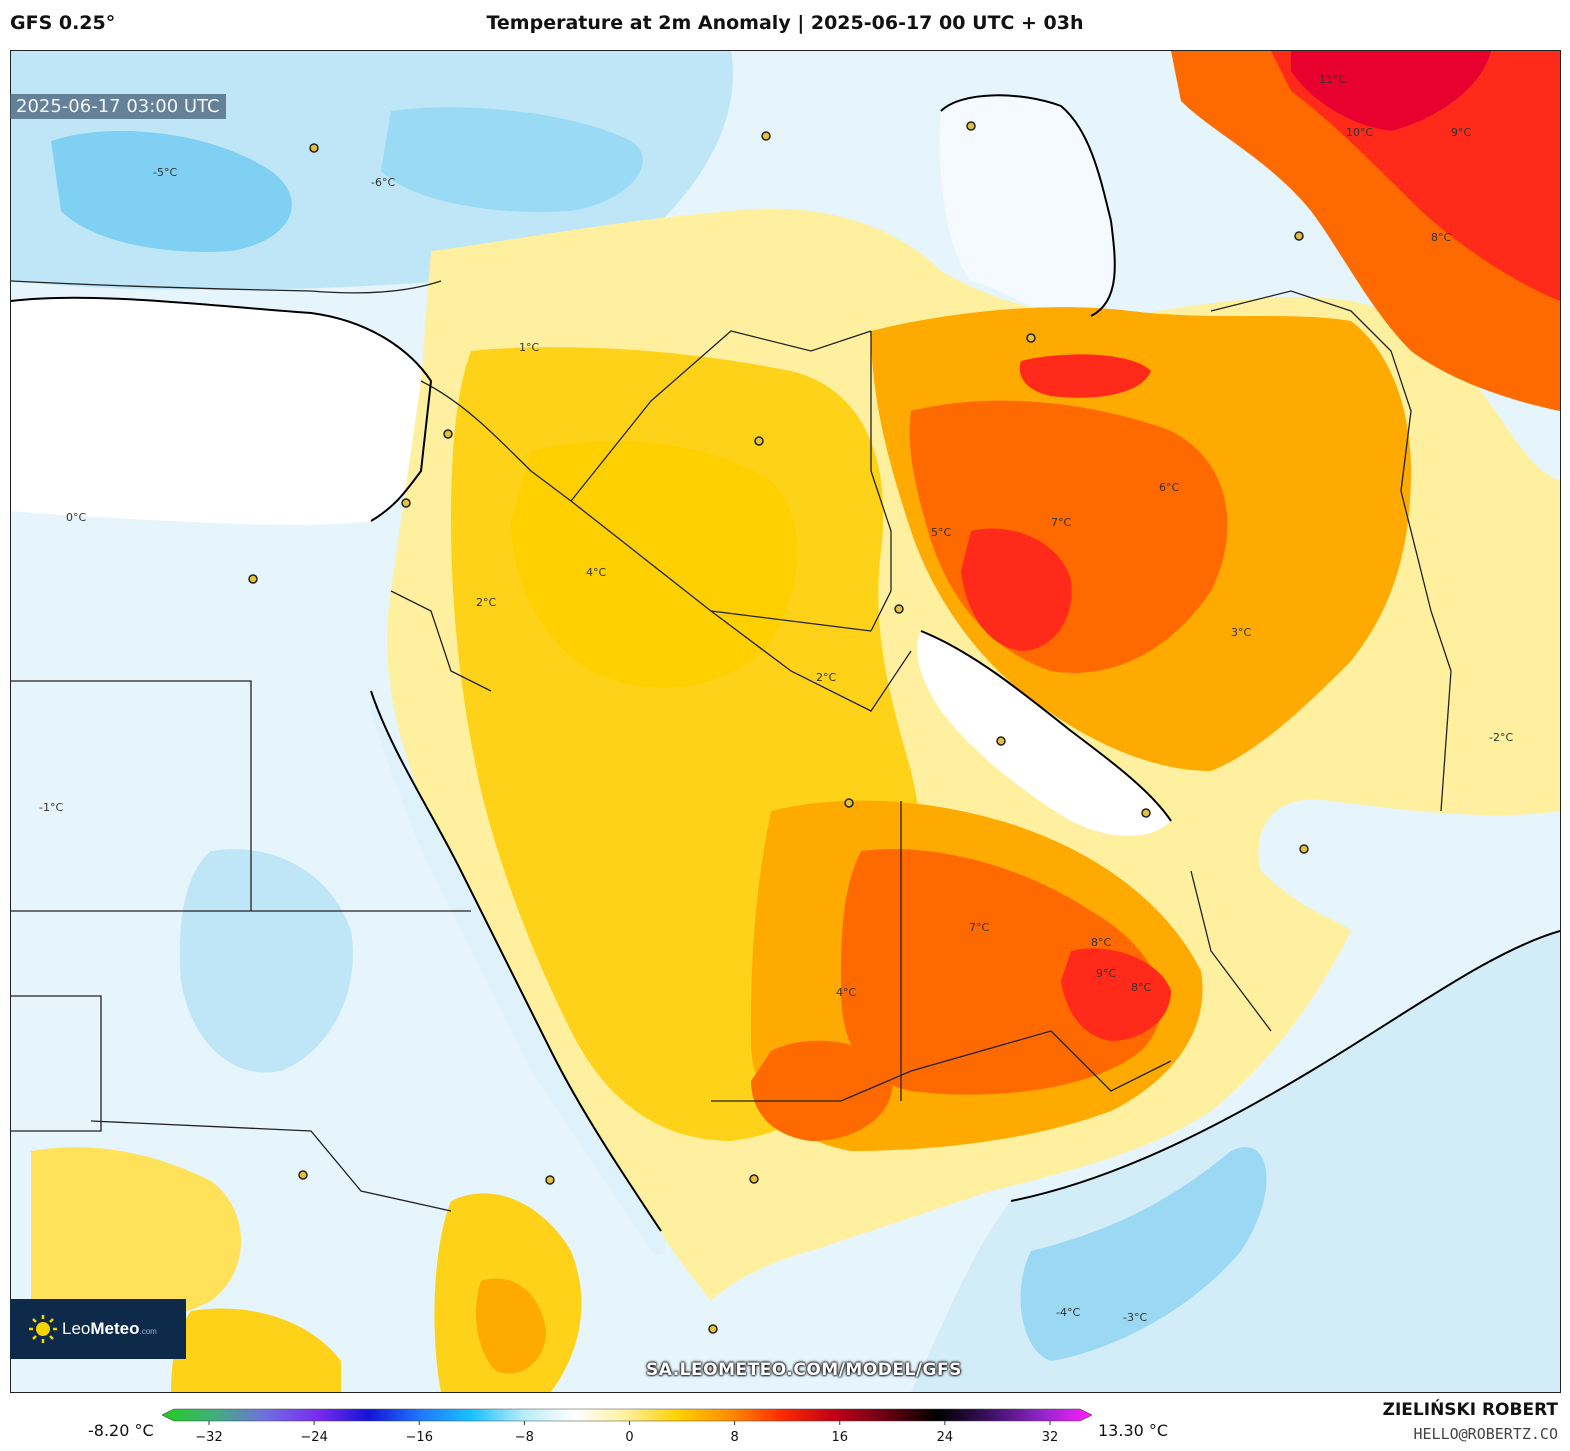 This screenshot has height=1451, width=1570. I want to click on colorbar-max-label: 13.30 °C, so click(1133, 1430).